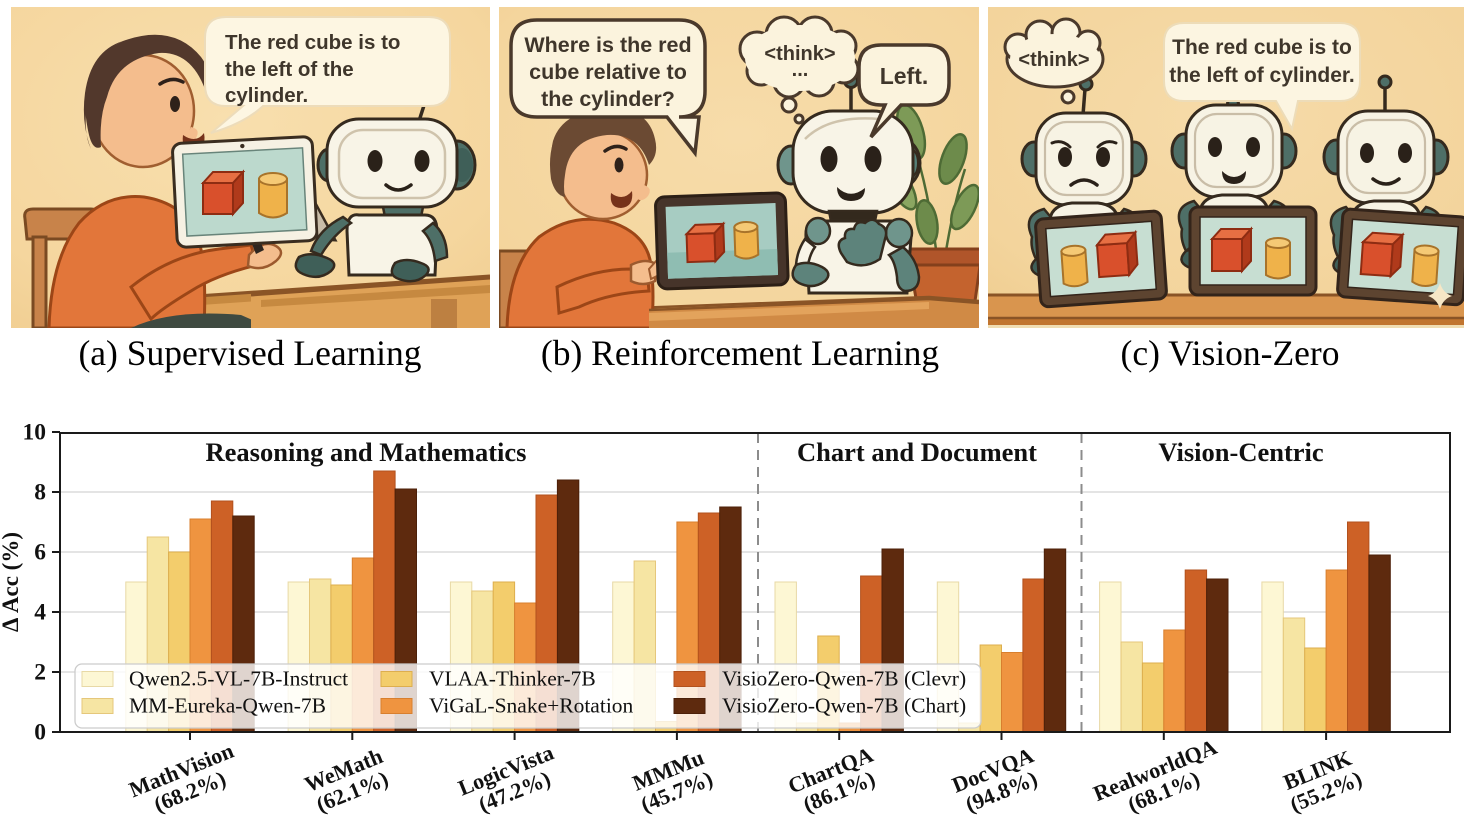 Image resolution: width=1470 pixels, height=834 pixels. I want to click on svg-text: Δ Acc (%), so click(11, 582).